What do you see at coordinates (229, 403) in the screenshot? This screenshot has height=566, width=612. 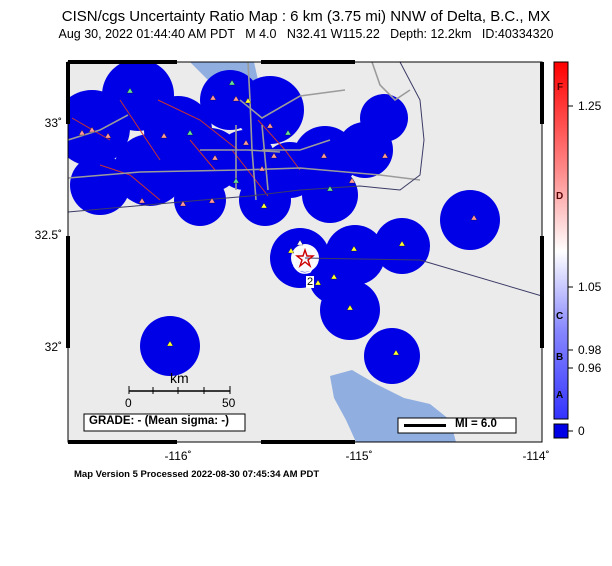 I see `scale-right-label: 50` at bounding box center [229, 403].